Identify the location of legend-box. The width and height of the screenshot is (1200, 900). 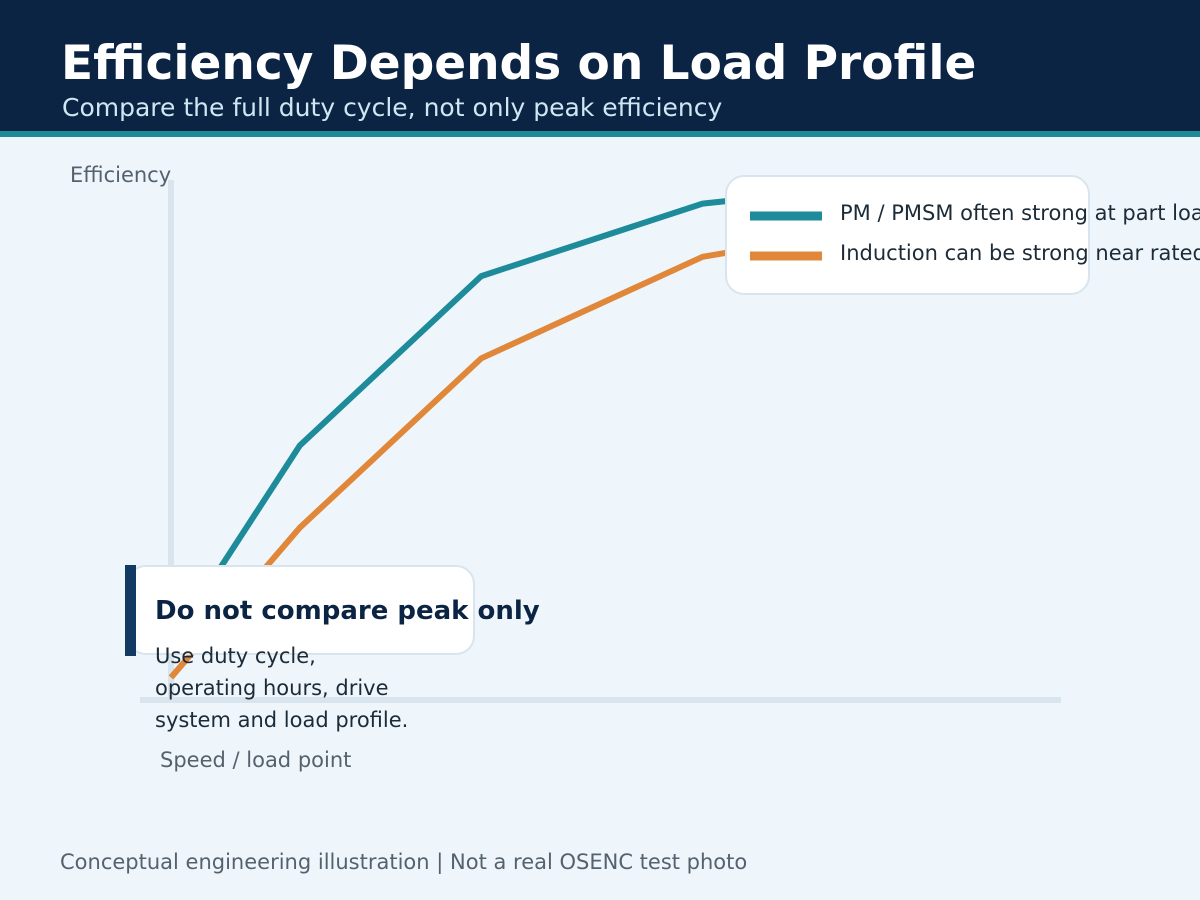
(907, 235).